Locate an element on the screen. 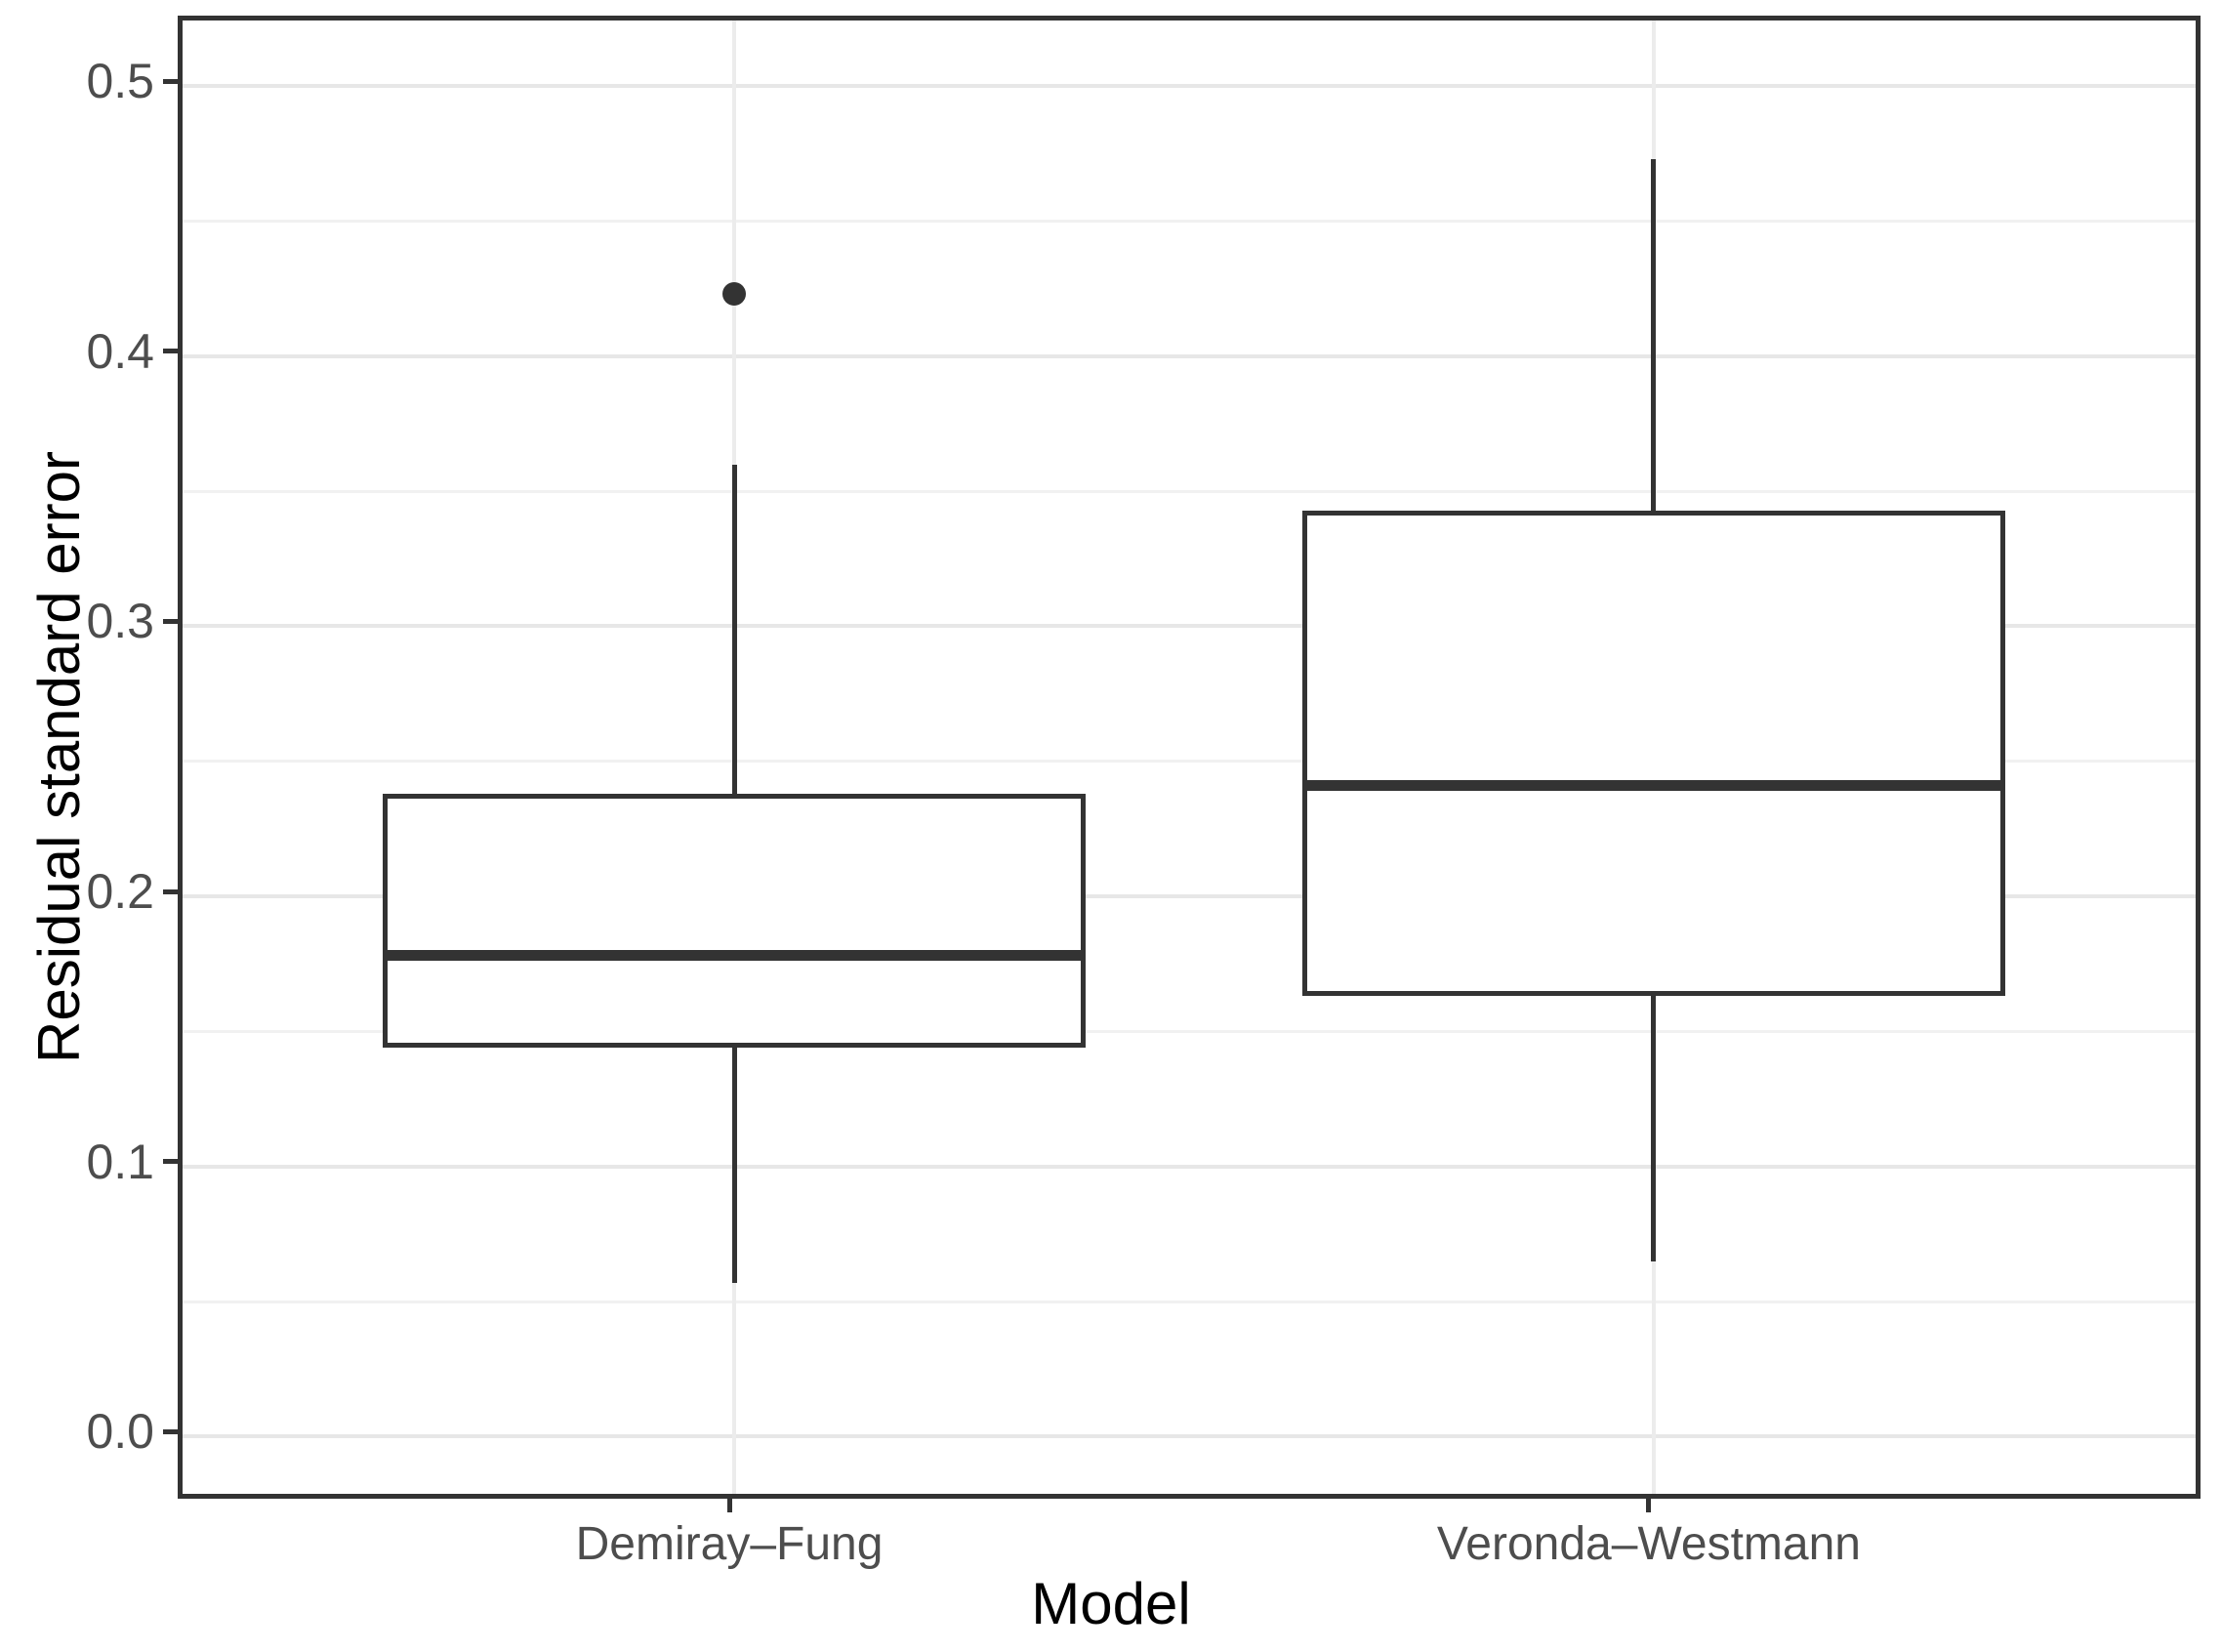 The image size is (2222, 1652). y-tick-label: 0.4 is located at coordinates (120, 351).